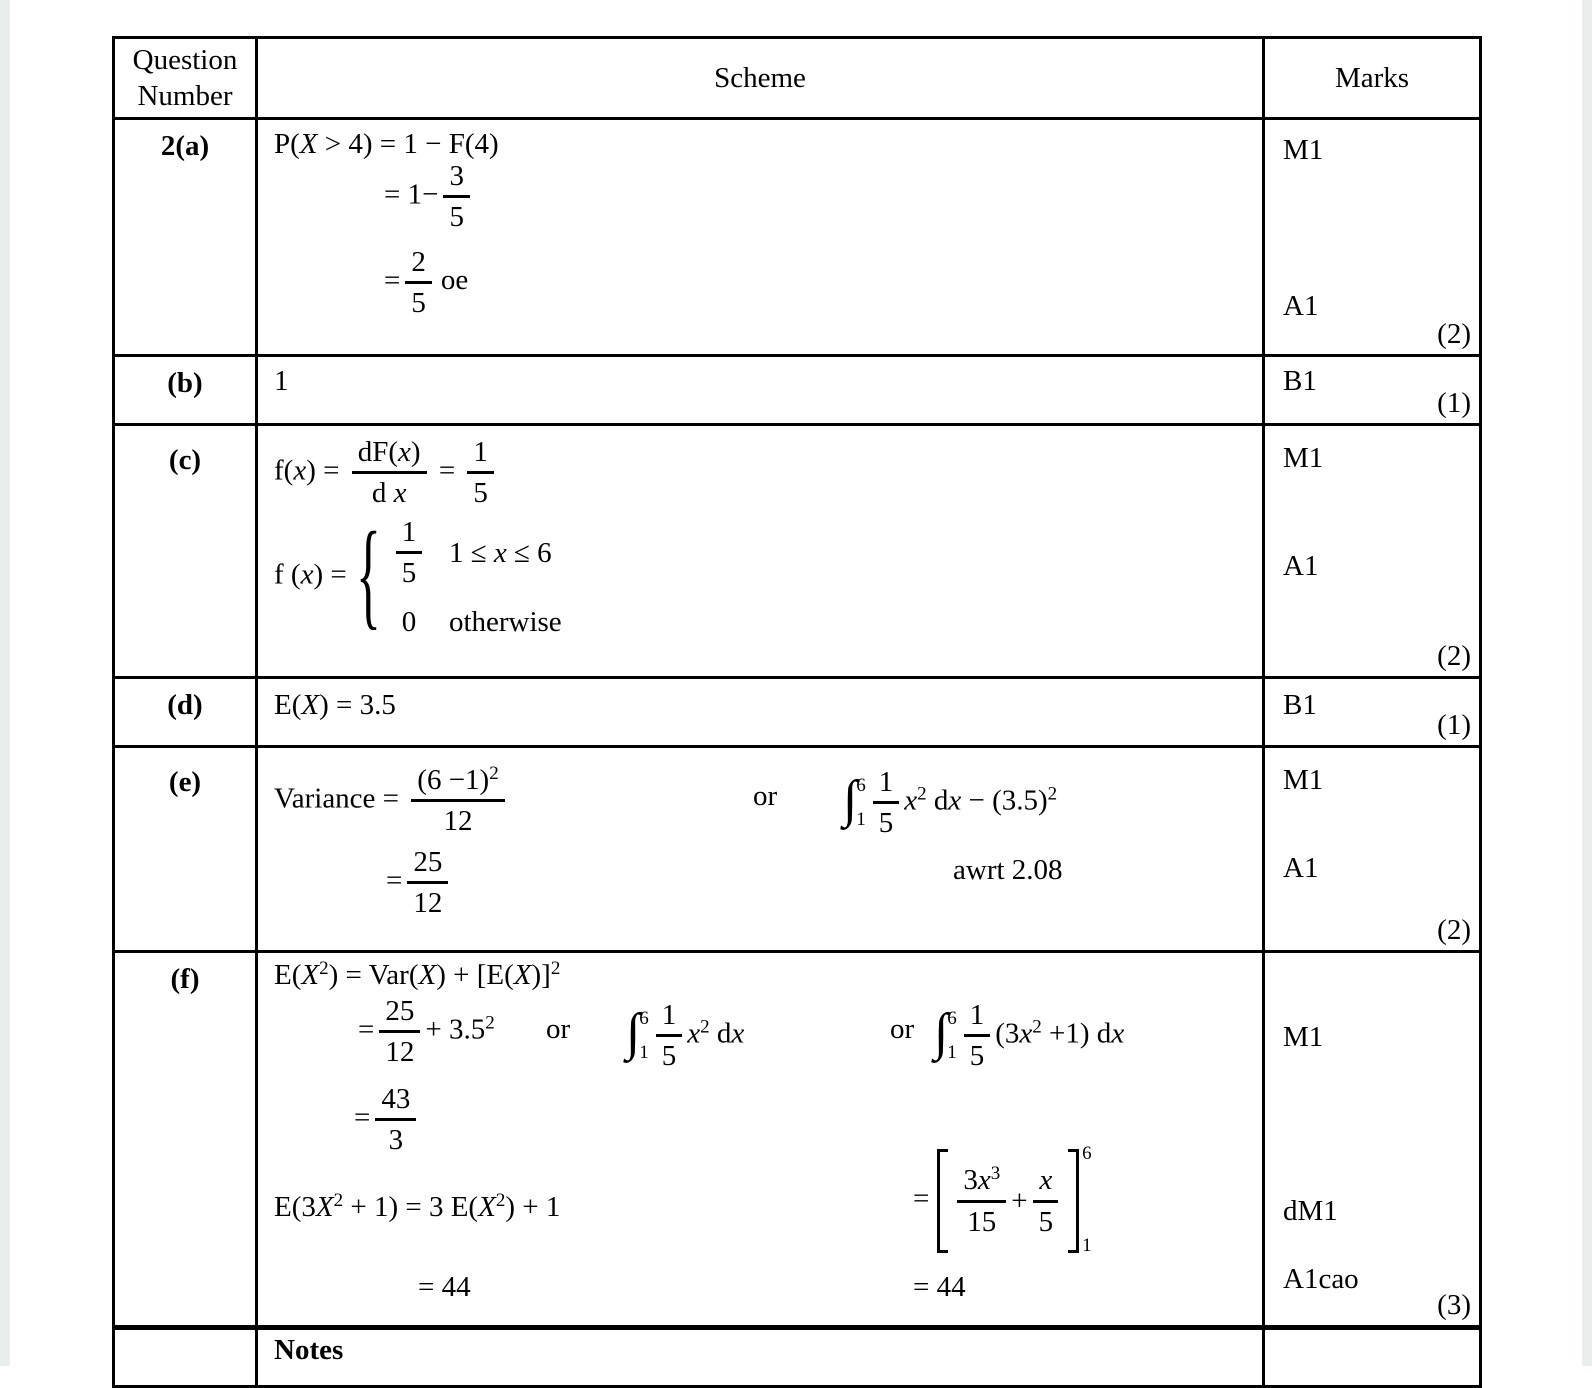 Image resolution: width=1592 pixels, height=1388 pixels. I want to click on piecewise-brace: {, so click(368, 576).